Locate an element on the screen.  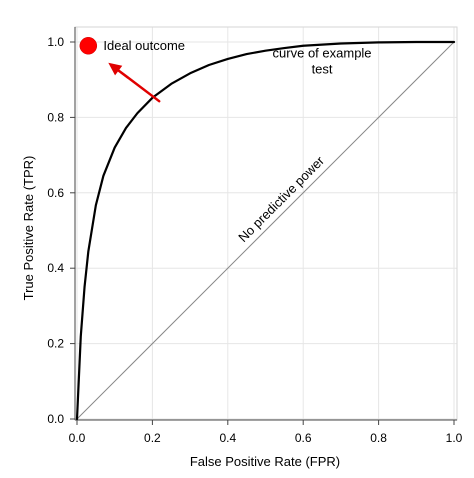
y-tick-label: 0.8 is located at coordinates (55, 117).